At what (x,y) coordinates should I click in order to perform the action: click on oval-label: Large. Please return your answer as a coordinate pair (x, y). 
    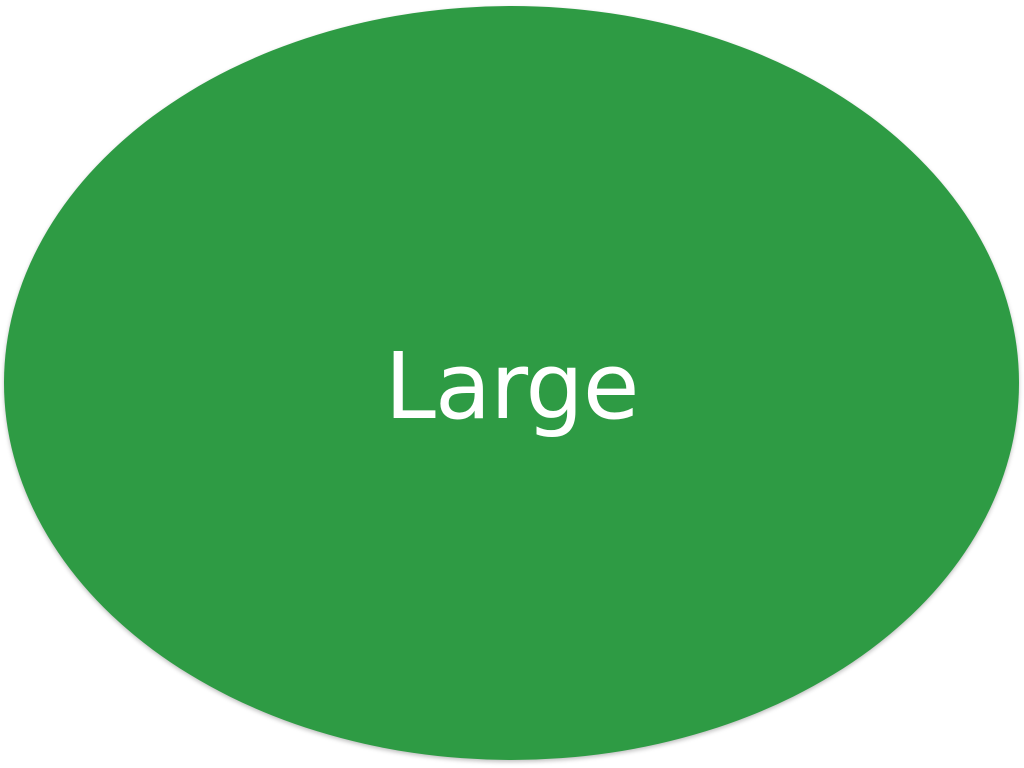
    Looking at the image, I should click on (512, 386).